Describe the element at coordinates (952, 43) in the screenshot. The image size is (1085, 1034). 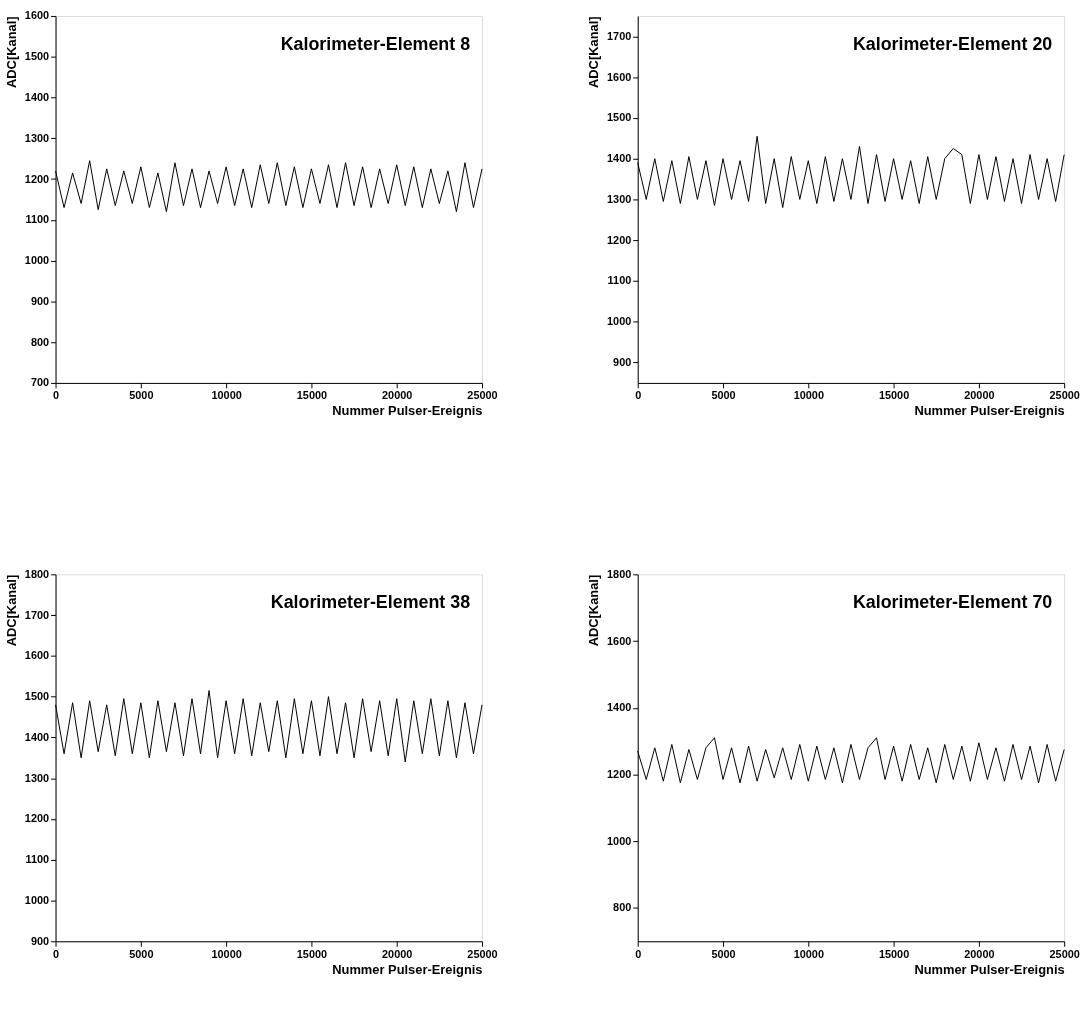
I see `text: Kalorimeter-Element 20` at that location.